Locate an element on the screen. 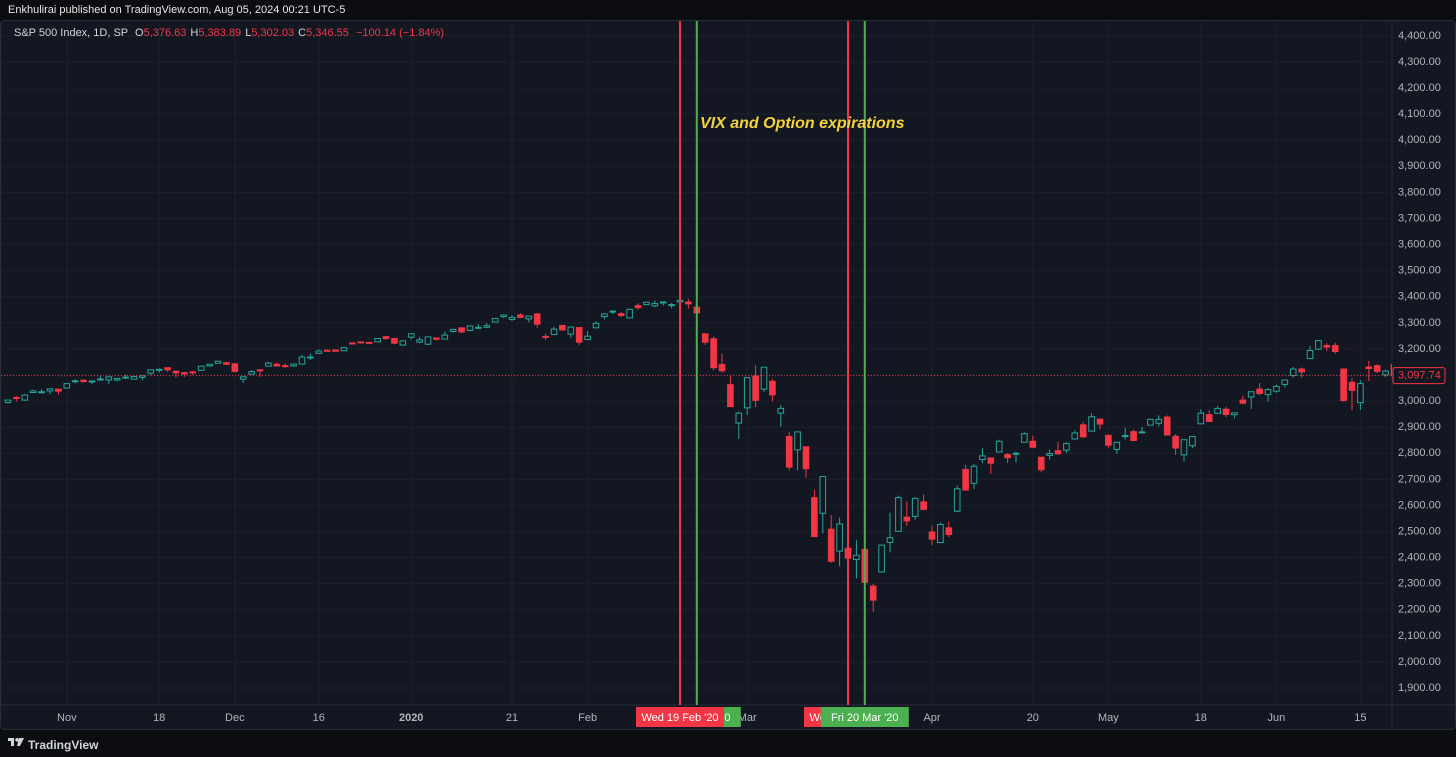 The width and height of the screenshot is (1456, 757). brand-logo is located at coordinates (16, 742).